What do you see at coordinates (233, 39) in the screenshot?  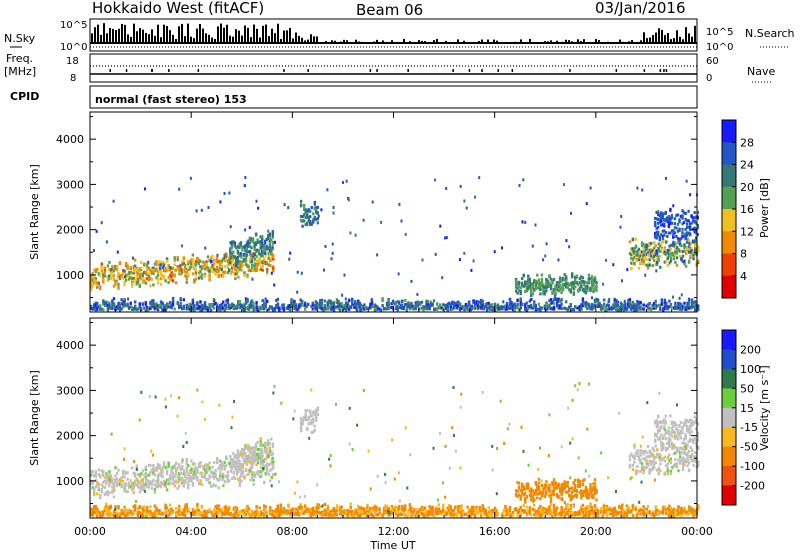 I see `nsky-bar` at bounding box center [233, 39].